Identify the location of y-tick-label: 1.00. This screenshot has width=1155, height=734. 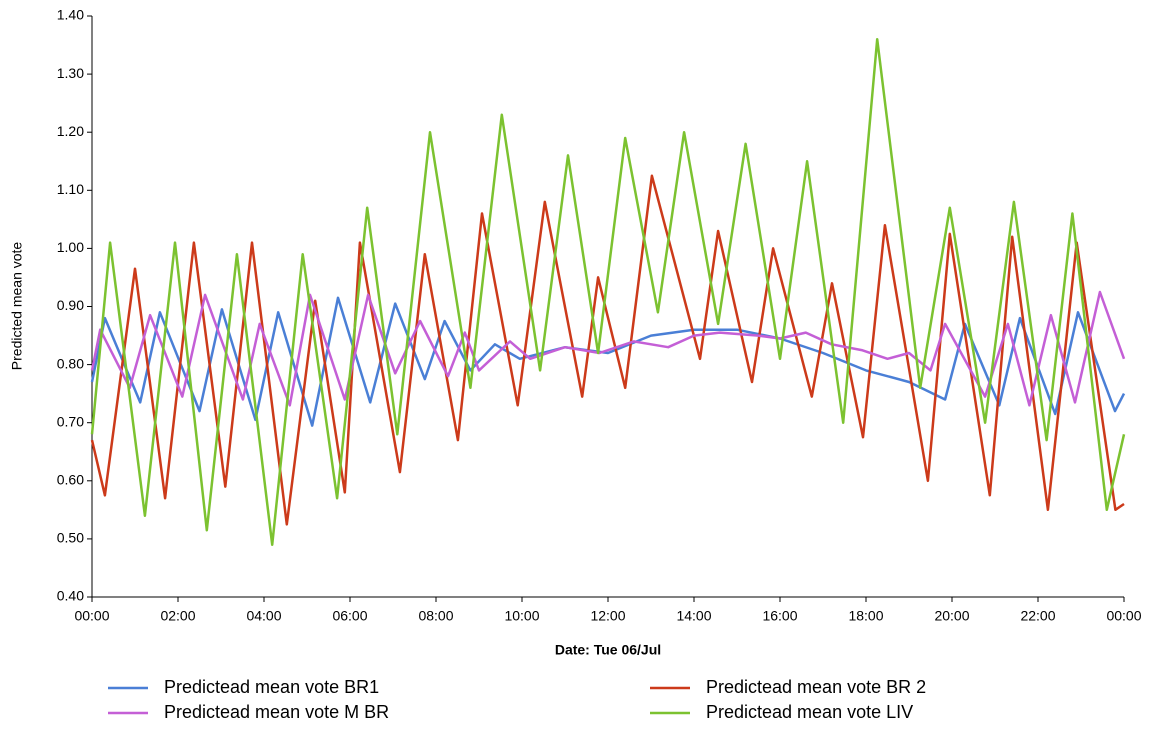
(70, 247).